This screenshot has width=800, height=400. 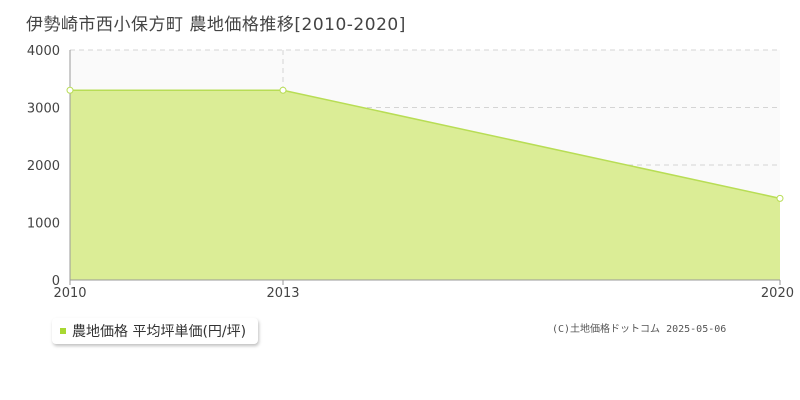 I want to click on legend-swatch, so click(x=63, y=331).